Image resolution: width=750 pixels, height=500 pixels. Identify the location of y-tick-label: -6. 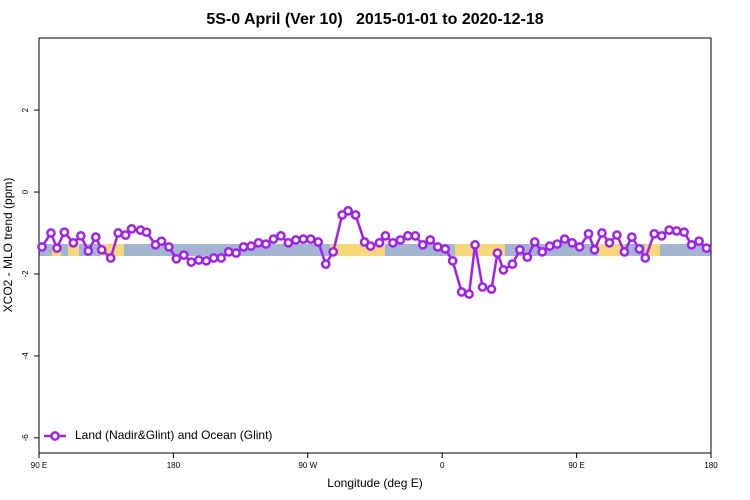
(25, 438).